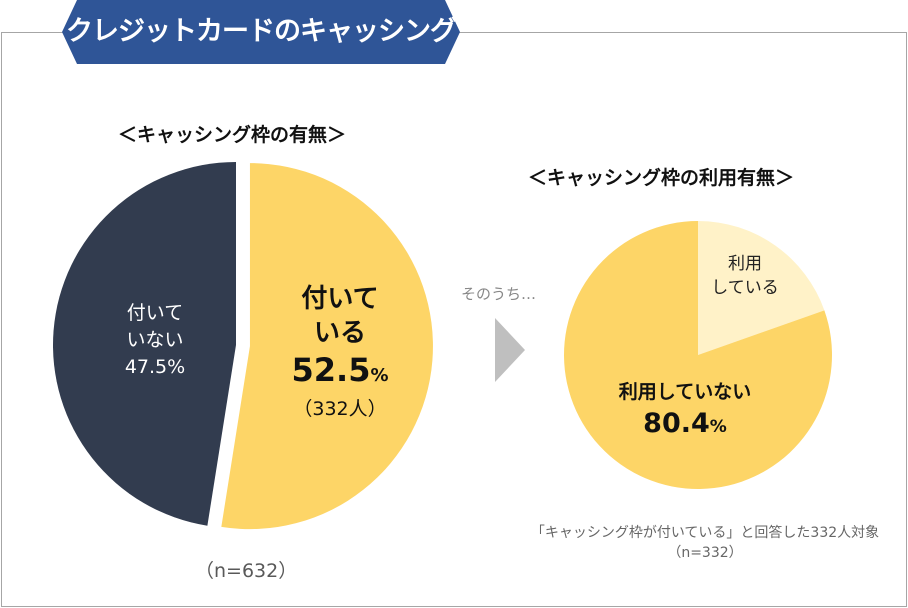 This screenshot has height=608, width=908. I want to click on chart1-no-label: 付いて いない 47.5%, so click(155, 340).